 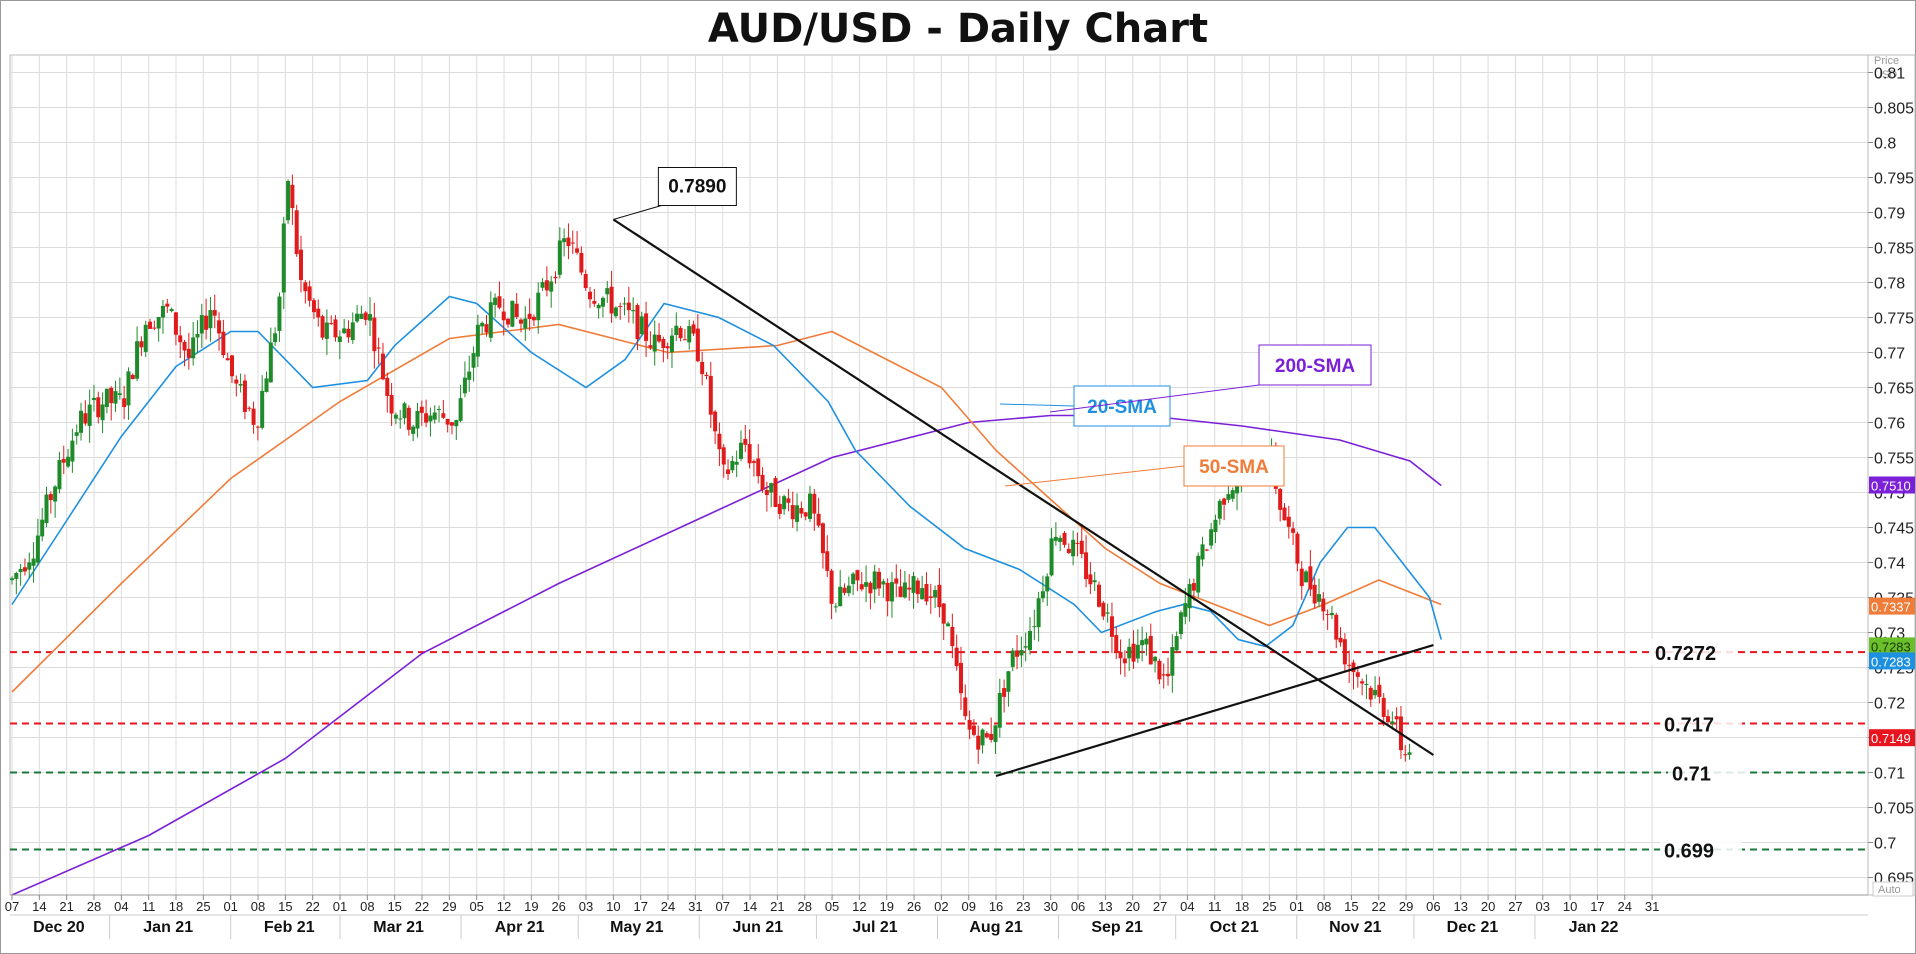 What do you see at coordinates (695, 906) in the screenshot?
I see `tick-label-x: 31` at bounding box center [695, 906].